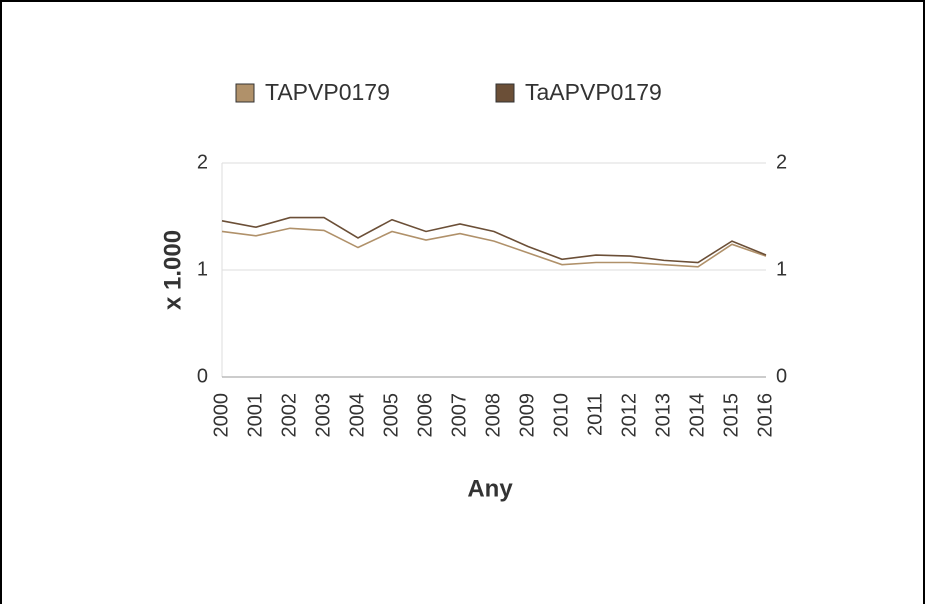 The image size is (926, 604). I want to click on x-tick-label: 2014, so click(697, 415).